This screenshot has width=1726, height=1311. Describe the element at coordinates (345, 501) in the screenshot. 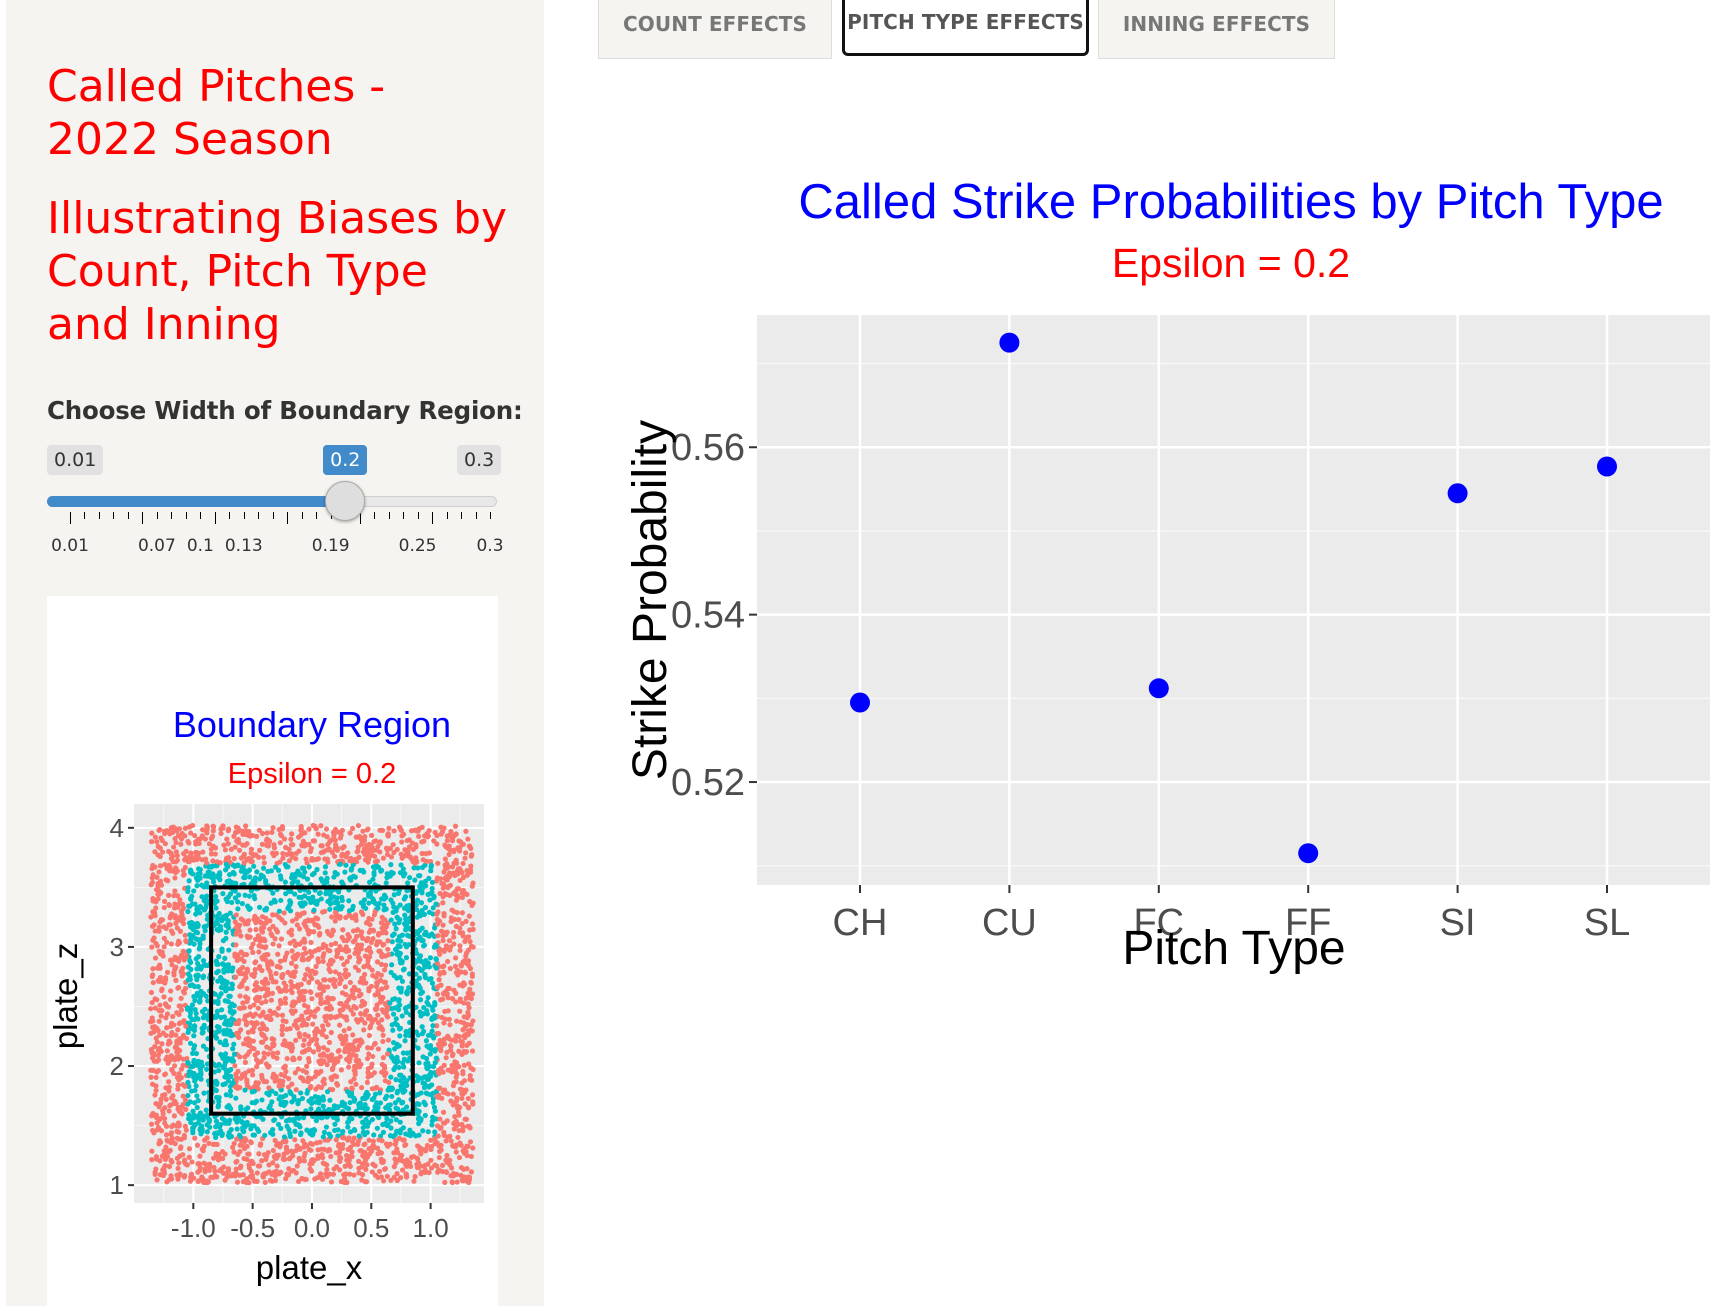

I see `slider-handle` at that location.